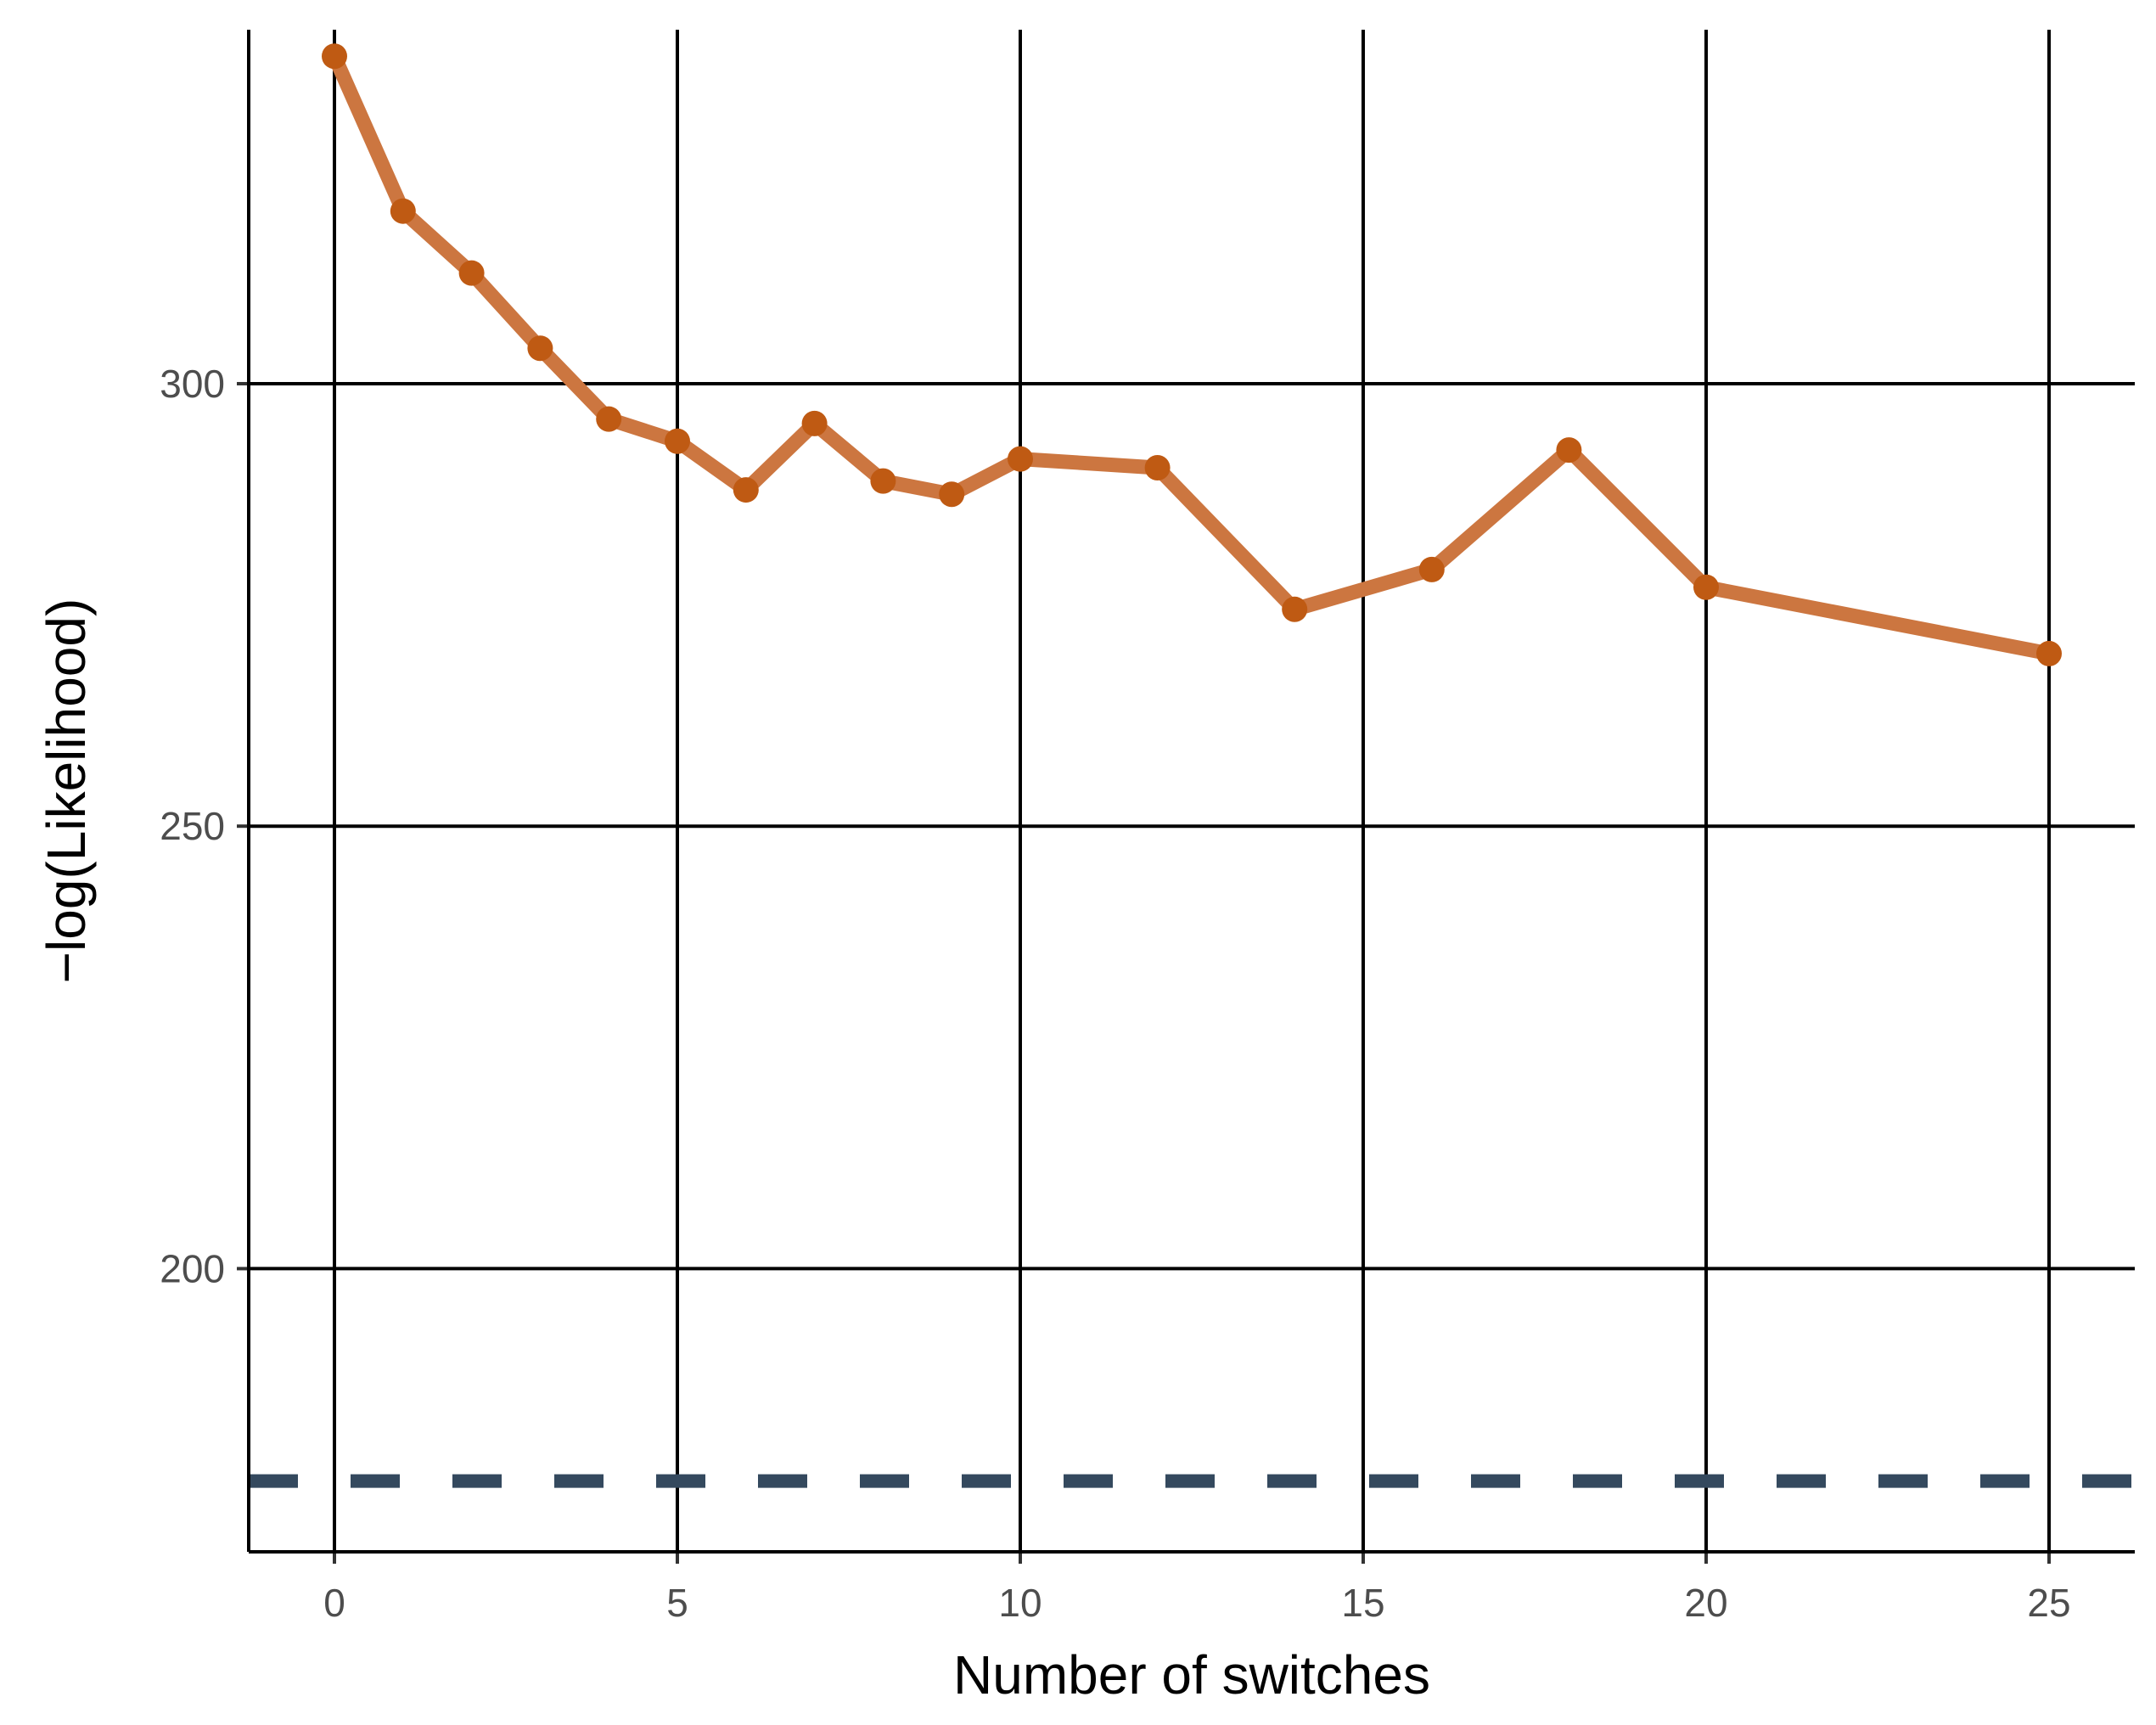 The image size is (2156, 1725). I want to click on x-tick-label: 20, so click(1705, 1603).